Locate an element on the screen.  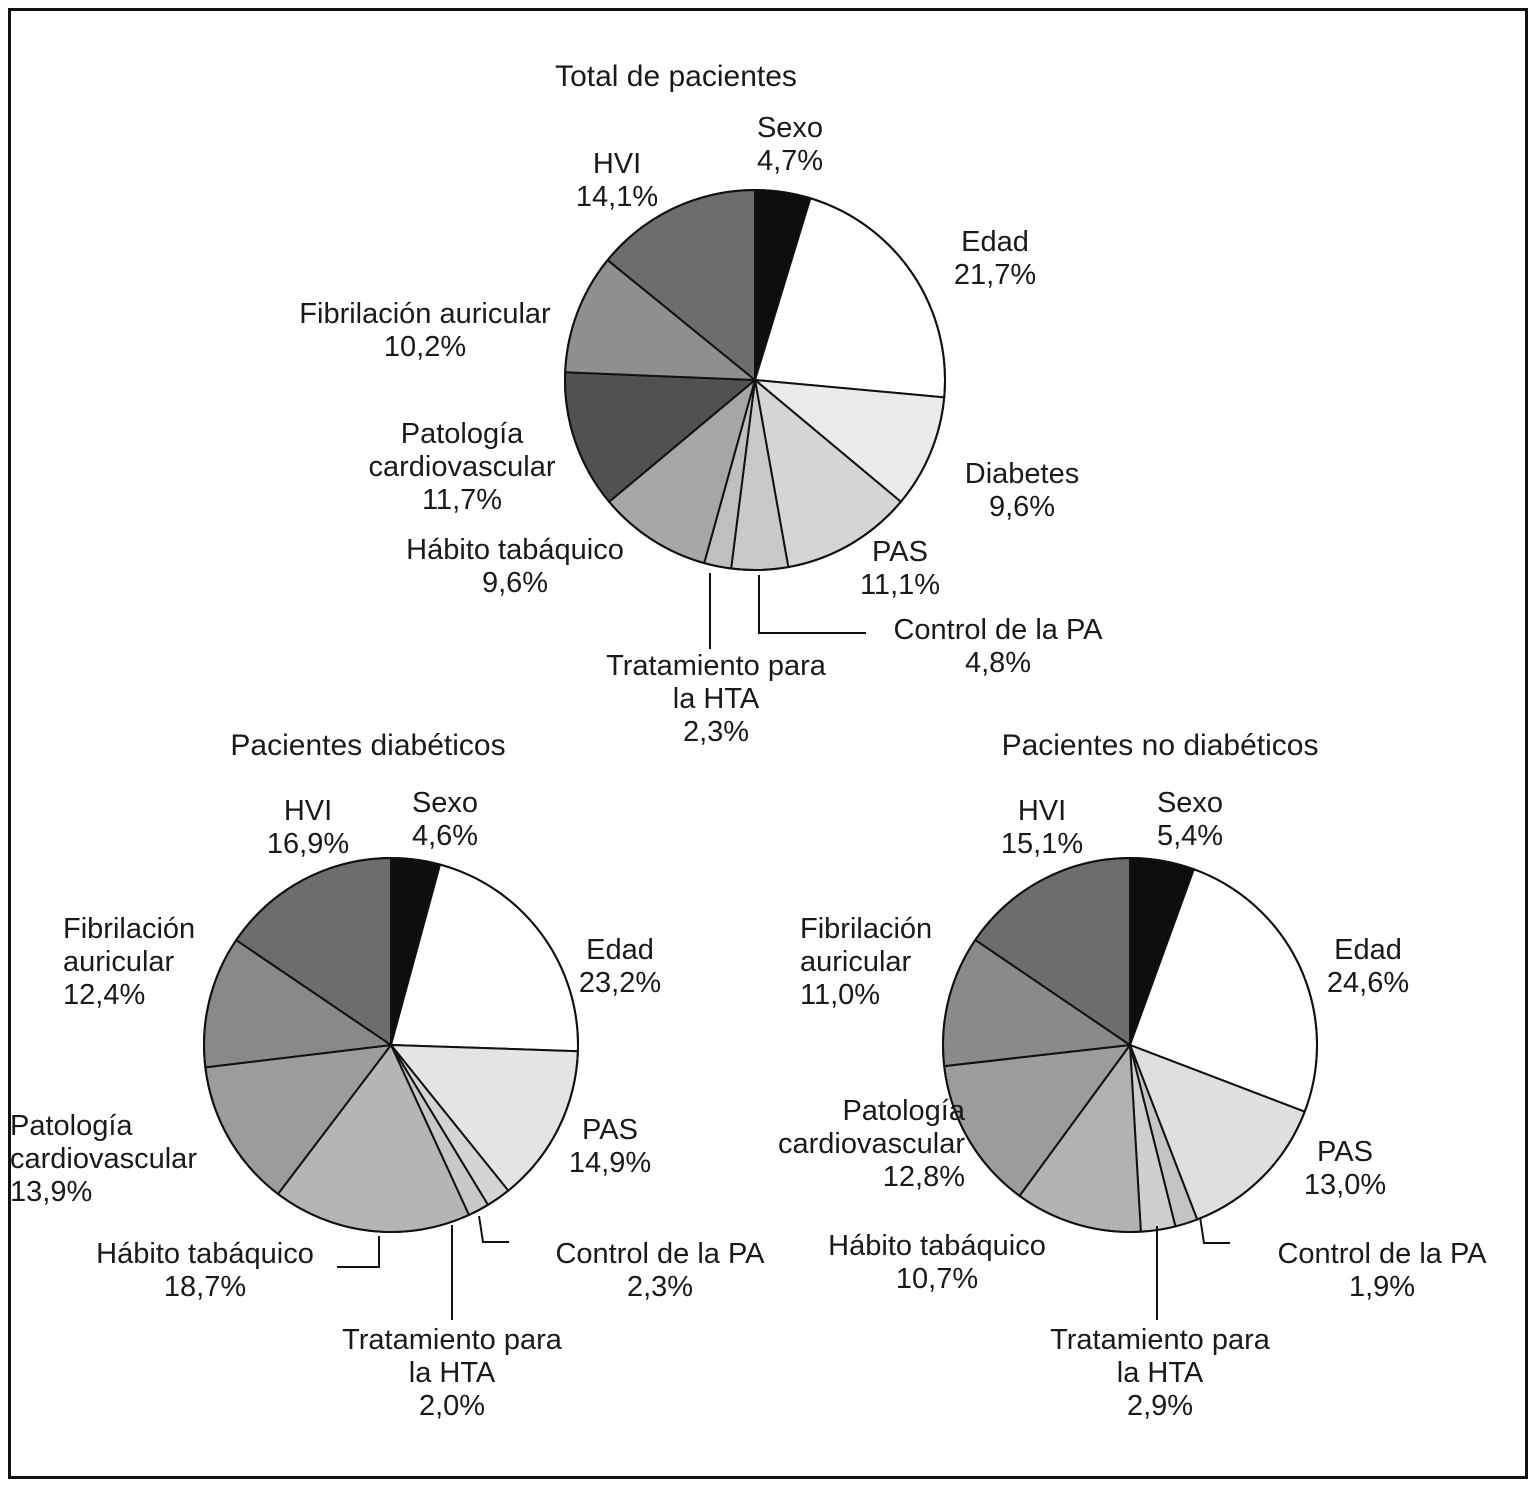
slice-label-total-diabetes: Diabetes 9,6% is located at coordinates (1022, 491).